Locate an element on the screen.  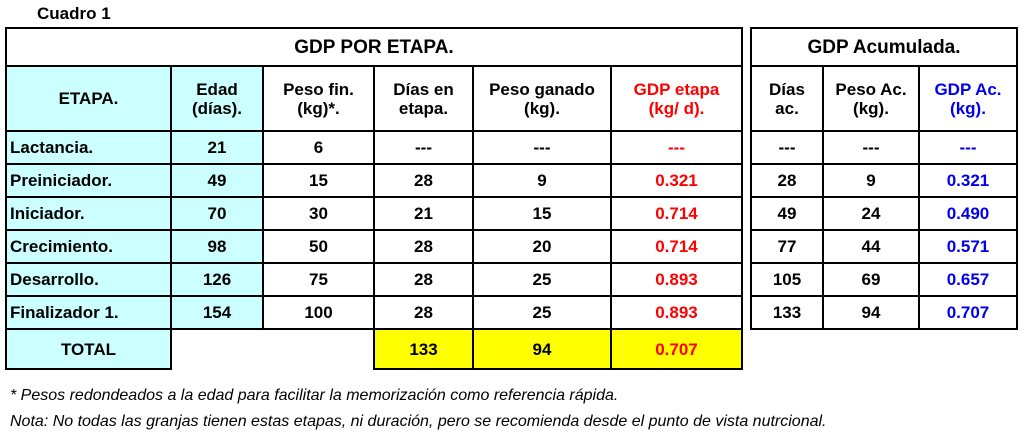
cell-text: TOTAL is located at coordinates (88, 349).